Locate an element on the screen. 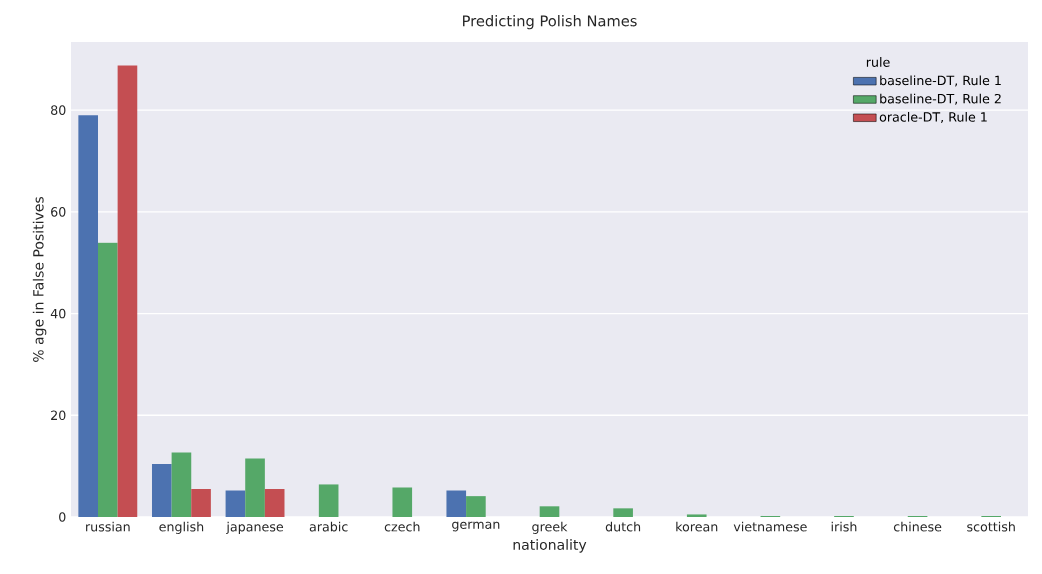  chart-title: Predicting Polish Names is located at coordinates (550, 22).